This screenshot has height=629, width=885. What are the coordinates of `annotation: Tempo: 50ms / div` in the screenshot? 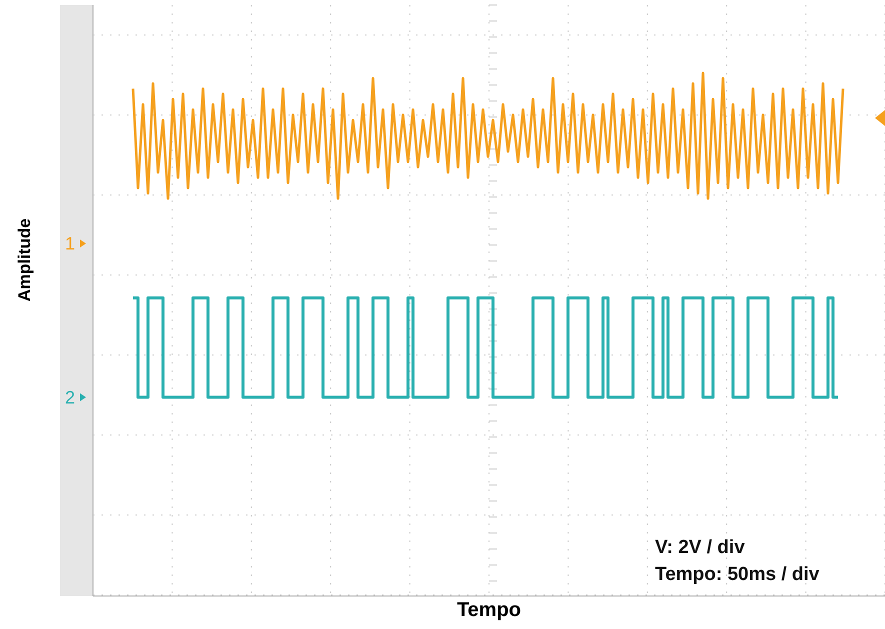 It's located at (737, 574).